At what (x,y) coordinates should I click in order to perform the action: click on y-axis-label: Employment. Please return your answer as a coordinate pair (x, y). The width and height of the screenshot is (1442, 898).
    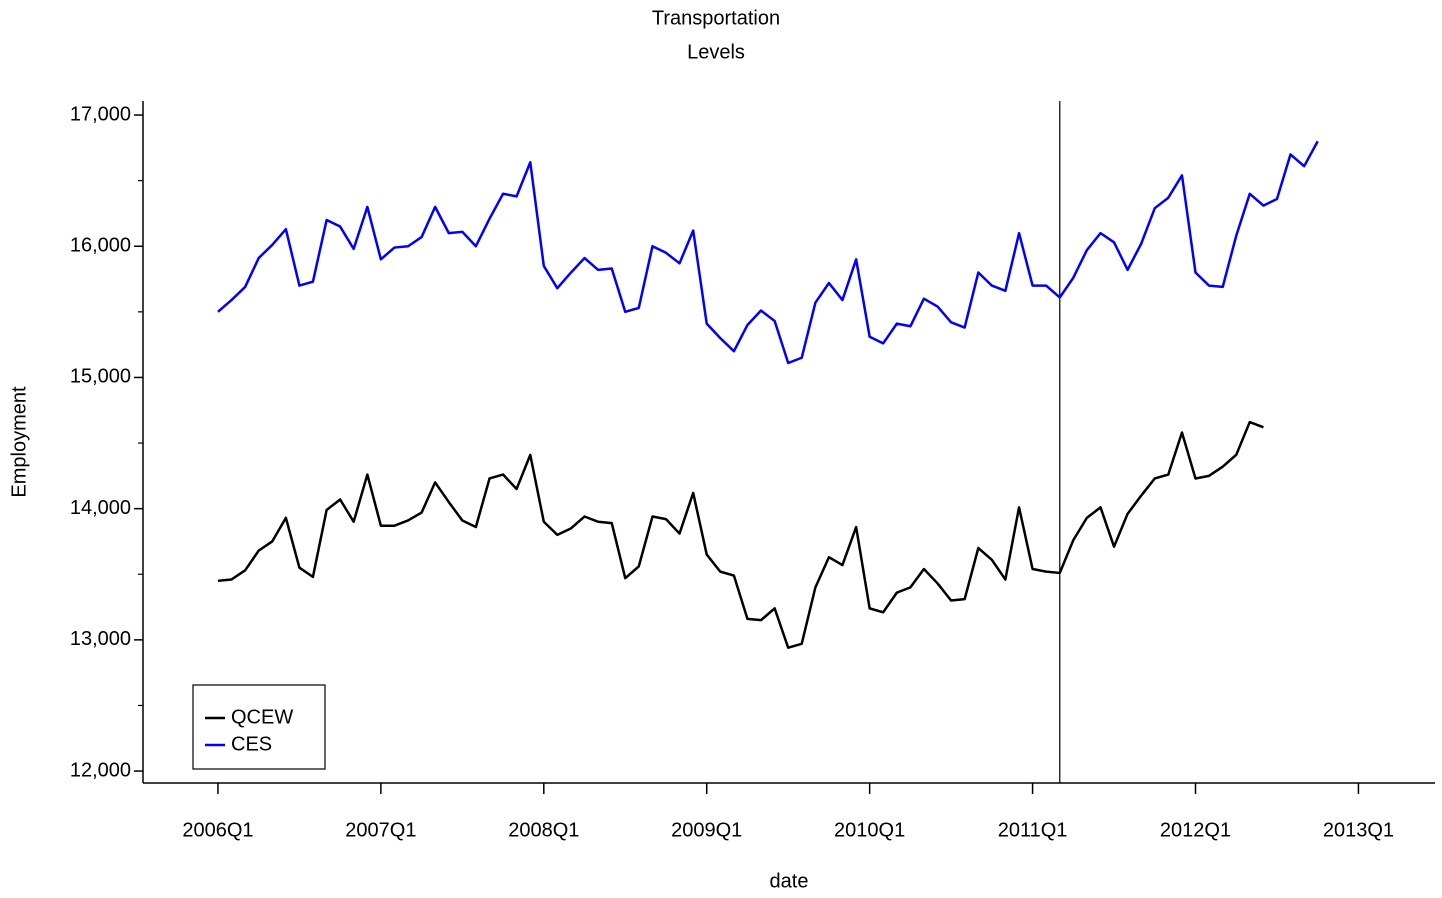
    Looking at the image, I should click on (19, 442).